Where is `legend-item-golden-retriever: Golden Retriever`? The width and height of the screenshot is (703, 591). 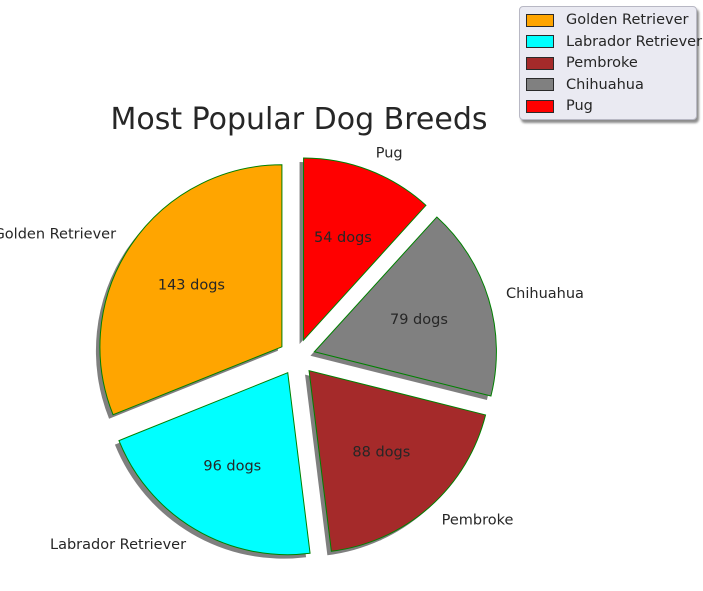 legend-item-golden-retriever: Golden Retriever is located at coordinates (607, 20).